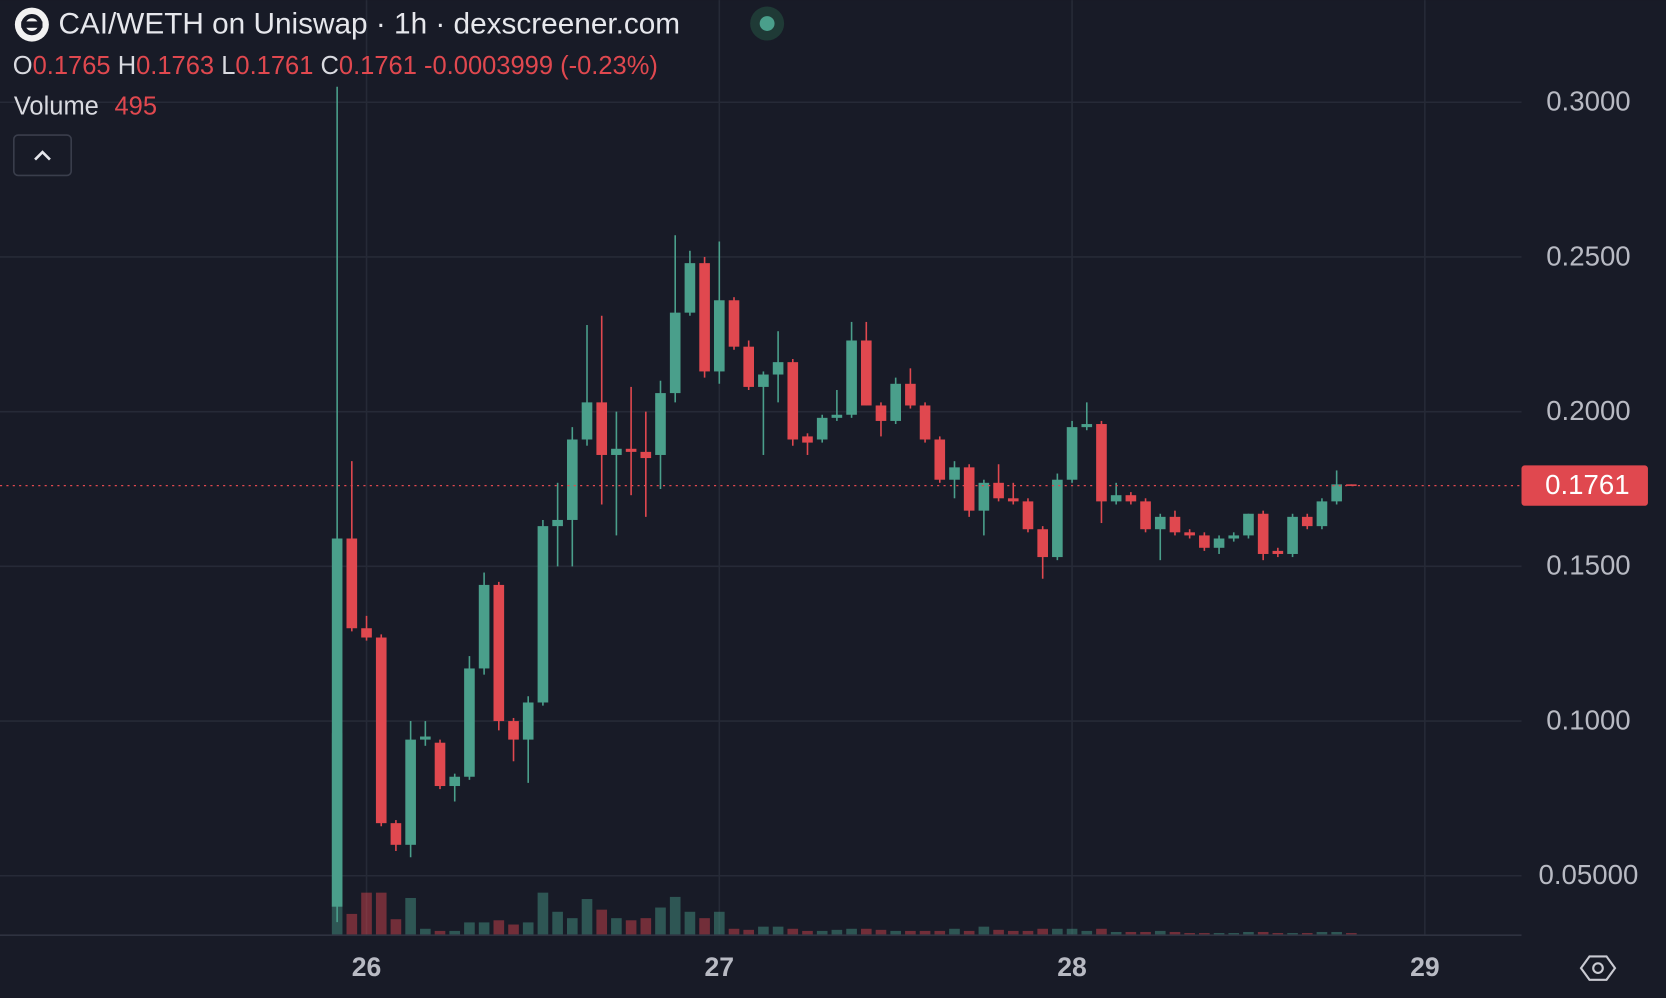  I want to click on volume-value: 495, so click(135, 106).